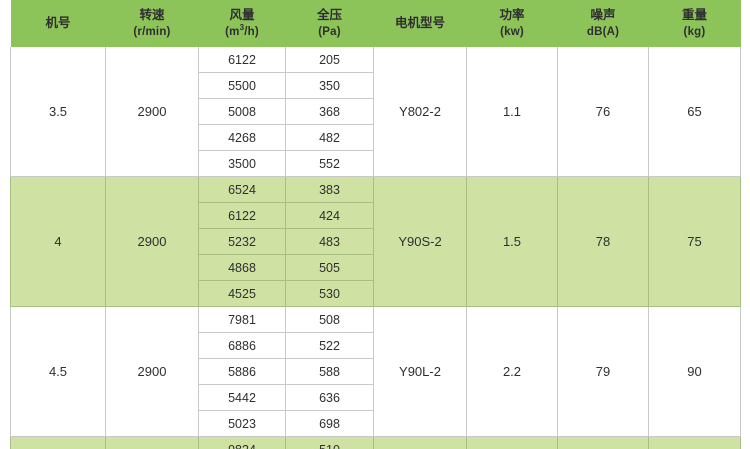  Describe the element at coordinates (329, 345) in the screenshot. I see `cell-total-pressure: 522` at that location.